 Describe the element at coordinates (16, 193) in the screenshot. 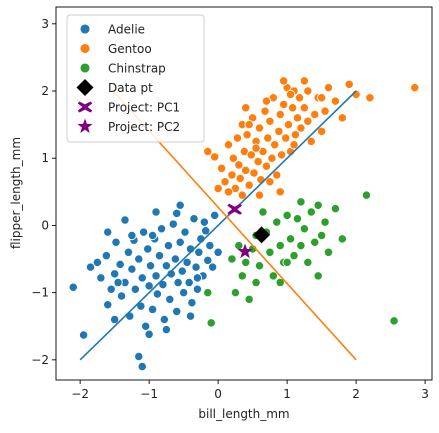

I see `y-axis-title: flipper_length_mm` at that location.